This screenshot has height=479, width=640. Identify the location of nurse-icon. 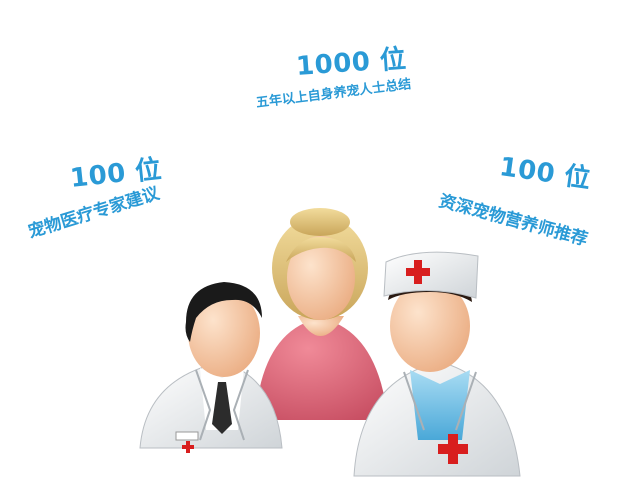
(437, 364).